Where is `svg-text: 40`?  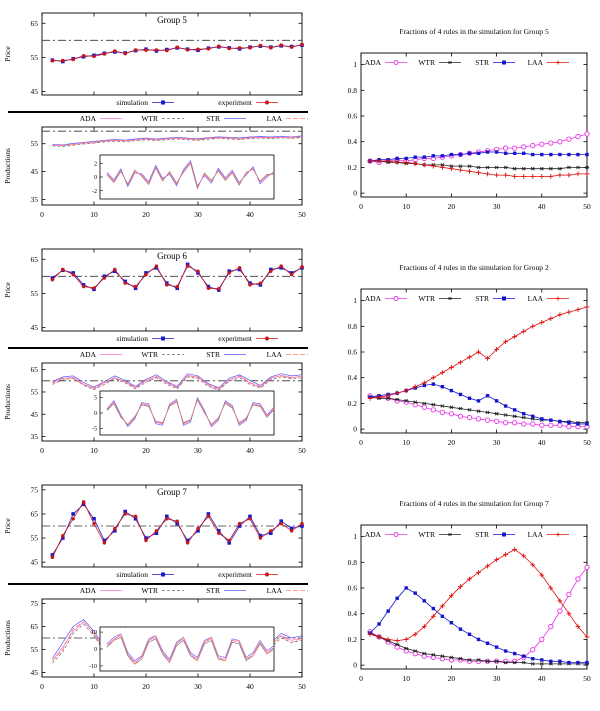
svg-text: 40 is located at coordinates (250, 450).